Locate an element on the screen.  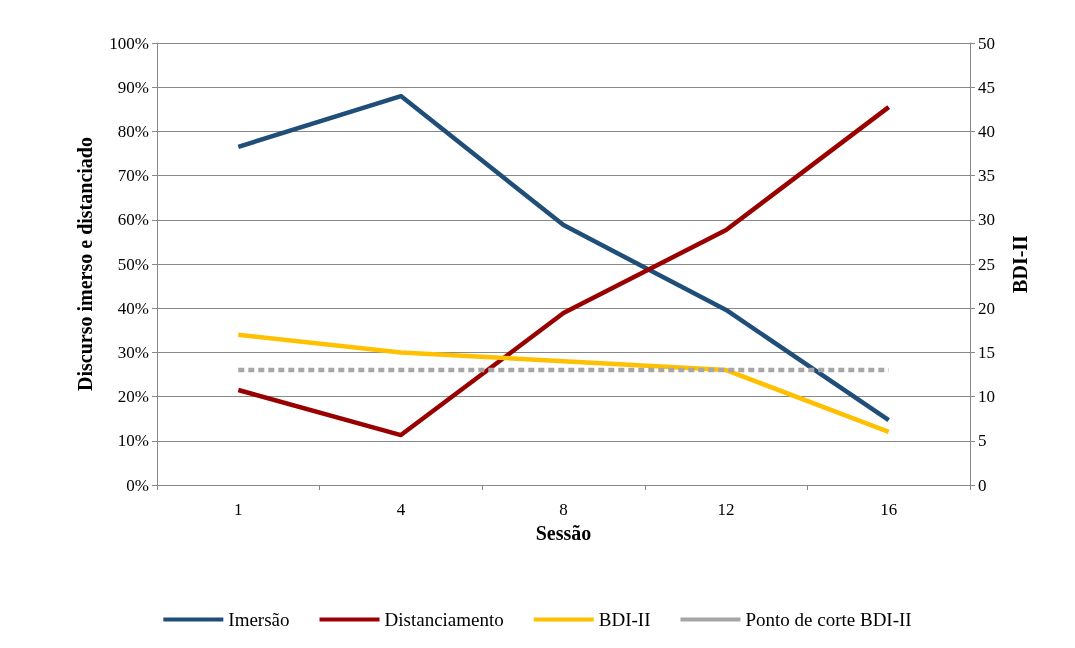
y2-tick-label: 15 is located at coordinates (986, 352).